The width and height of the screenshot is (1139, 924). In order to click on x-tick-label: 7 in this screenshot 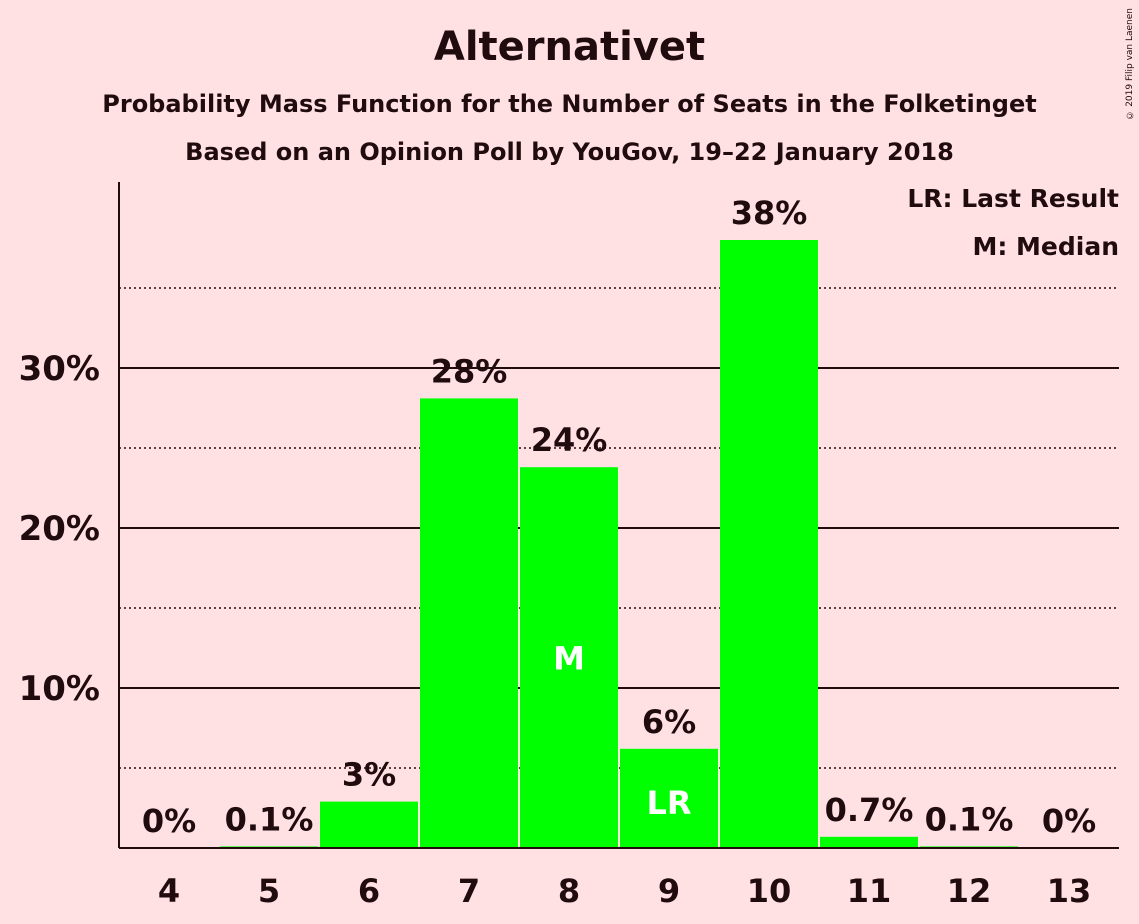, I will do `click(469, 891)`.